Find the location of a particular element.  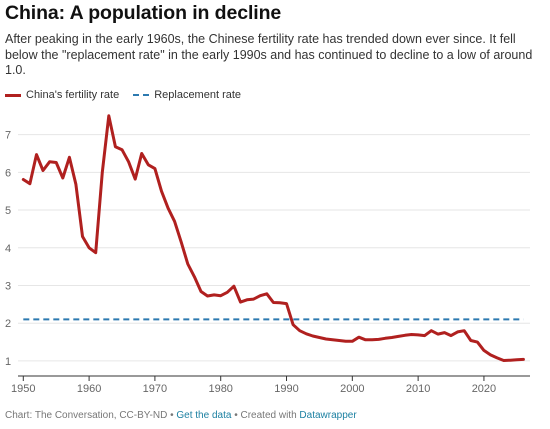

legend-label-fertility-rate: China's fertility rate is located at coordinates (73, 95).